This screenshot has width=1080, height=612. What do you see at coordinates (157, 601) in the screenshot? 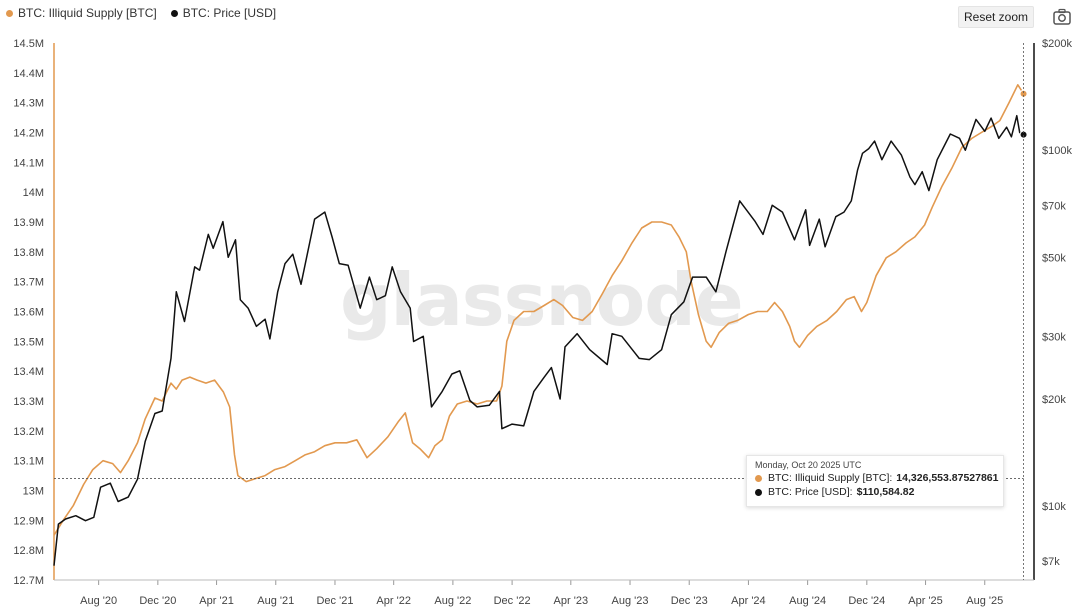
I see `x-tick-label: Dec '20` at bounding box center [157, 601].